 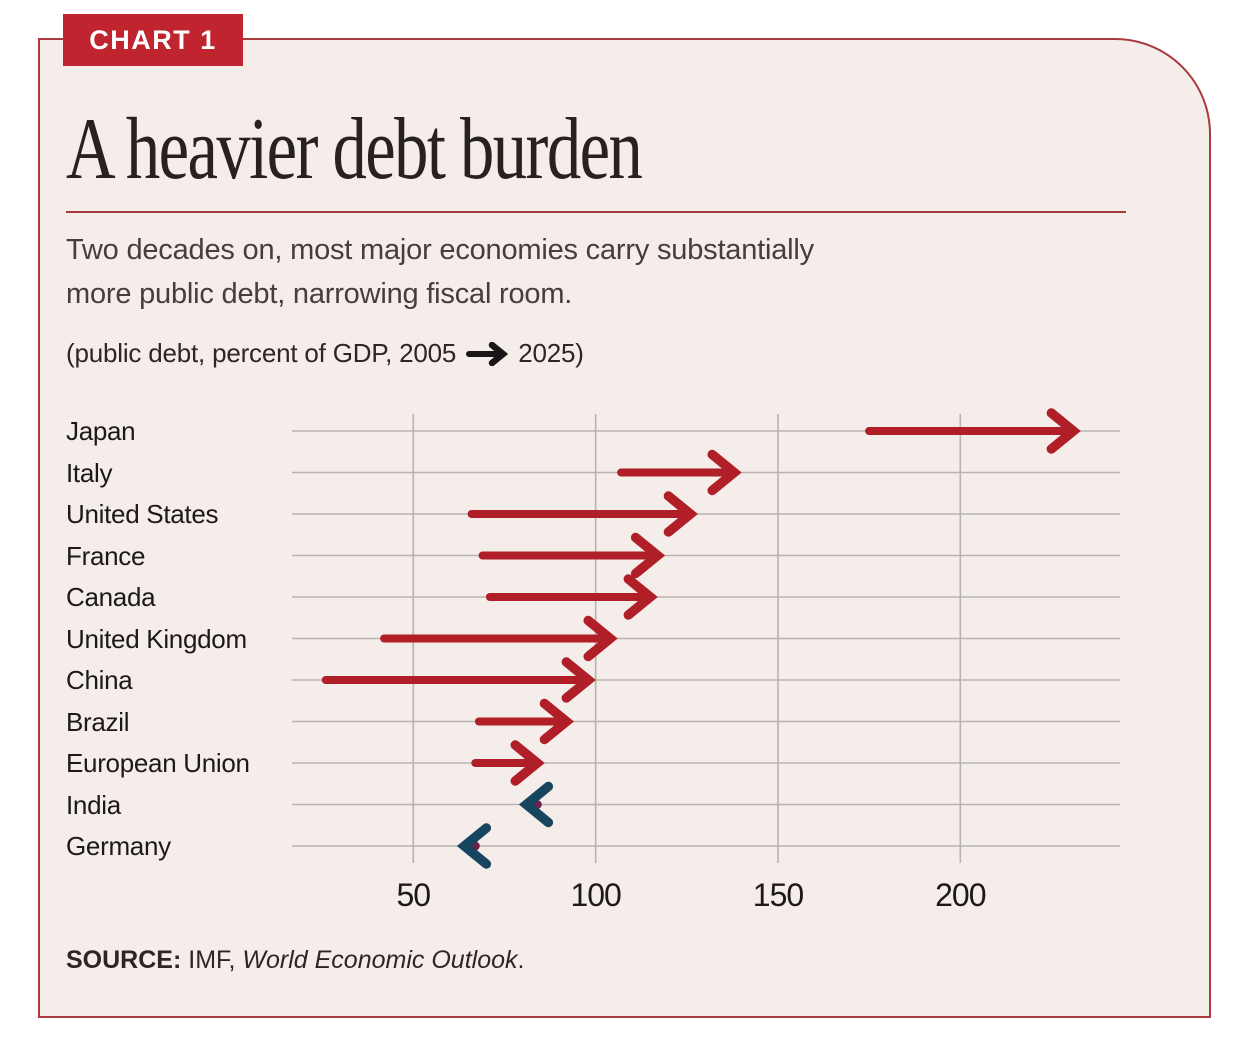 I want to click on chart-title: A heavier debt burden, so click(x=354, y=149).